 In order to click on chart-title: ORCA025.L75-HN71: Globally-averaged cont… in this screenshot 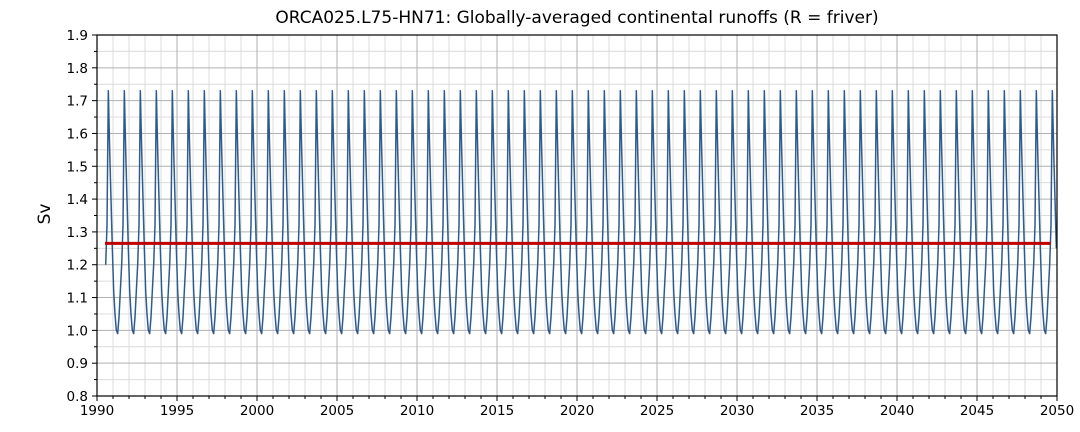, I will do `click(576, 18)`.